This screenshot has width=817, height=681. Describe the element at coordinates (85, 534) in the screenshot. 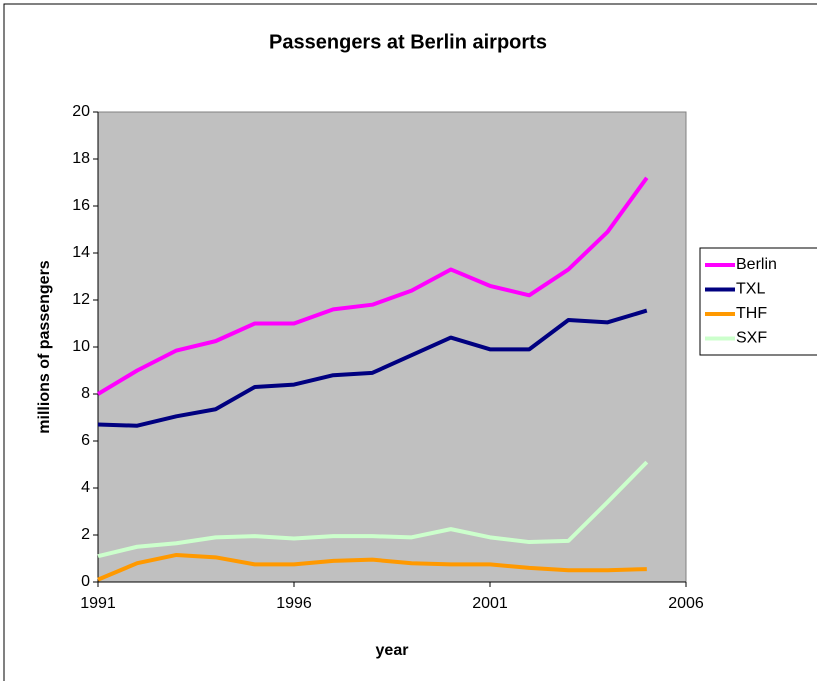

I see `y-tick-label: 2` at that location.